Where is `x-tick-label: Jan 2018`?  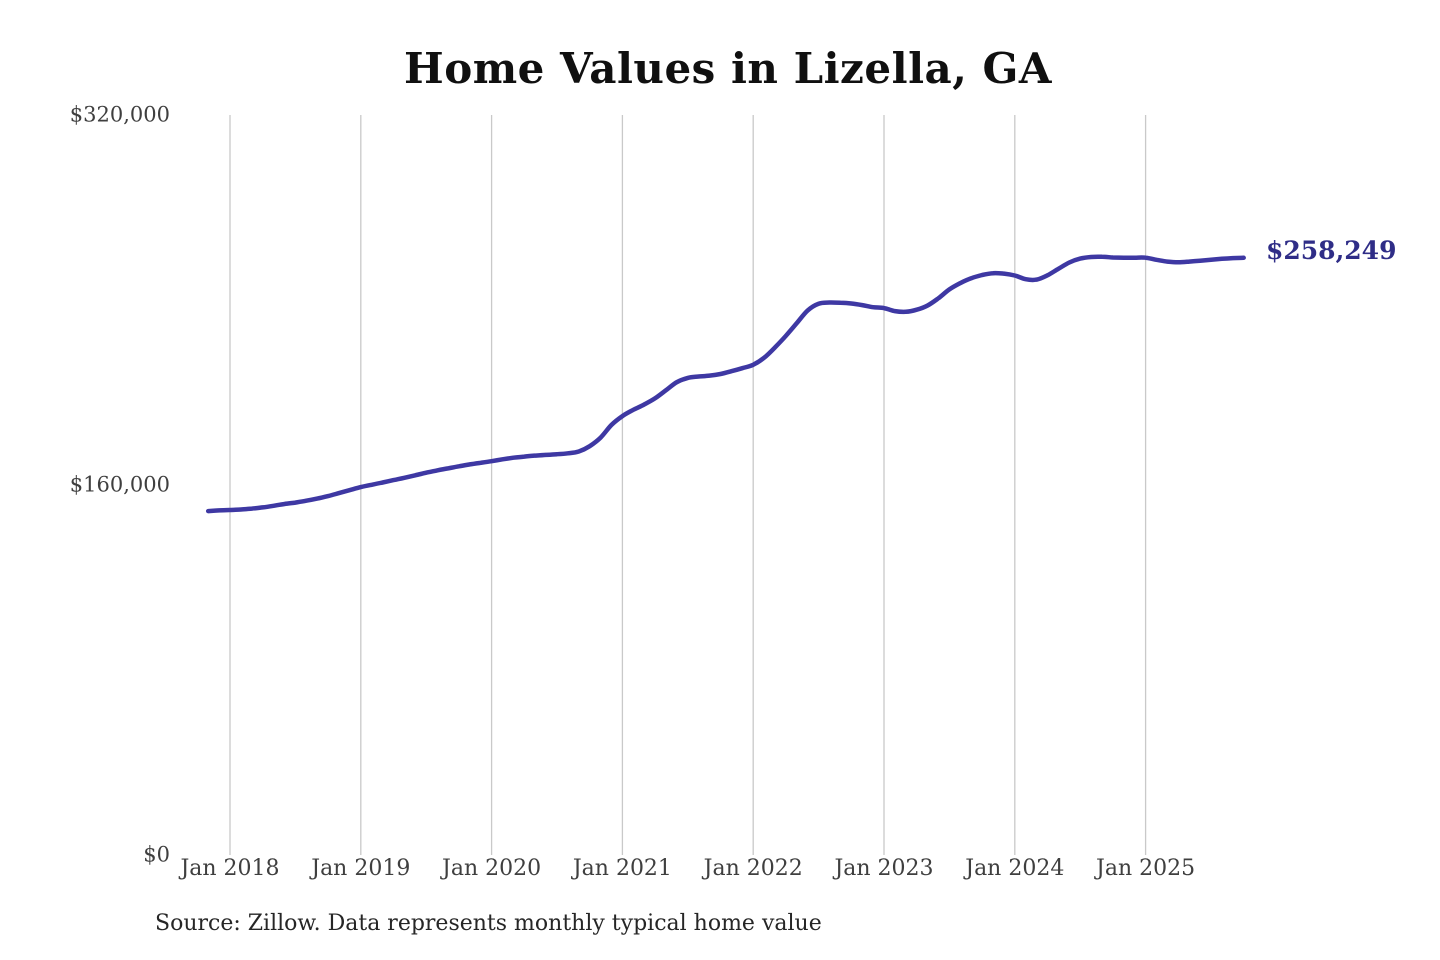
x-tick-label: Jan 2018 is located at coordinates (230, 868).